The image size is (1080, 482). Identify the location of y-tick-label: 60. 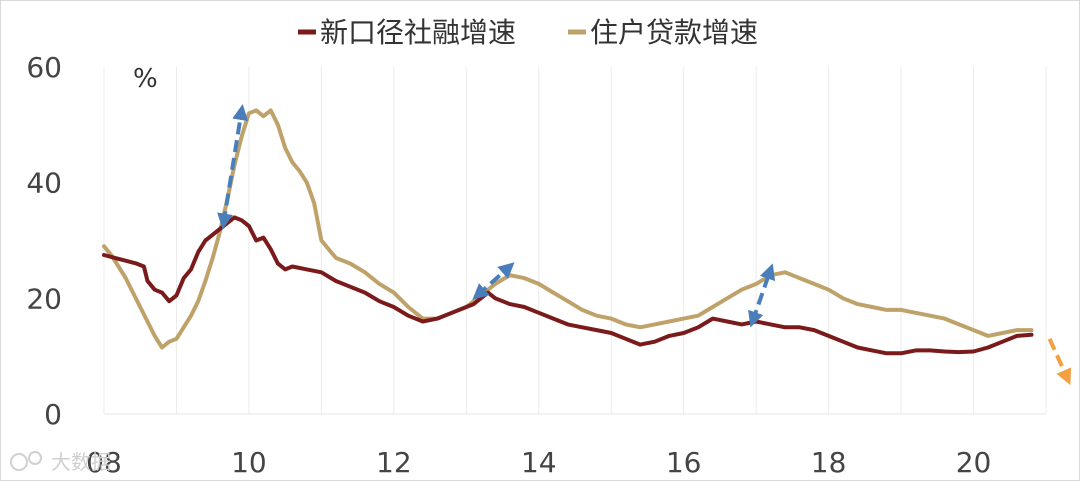
(44, 67).